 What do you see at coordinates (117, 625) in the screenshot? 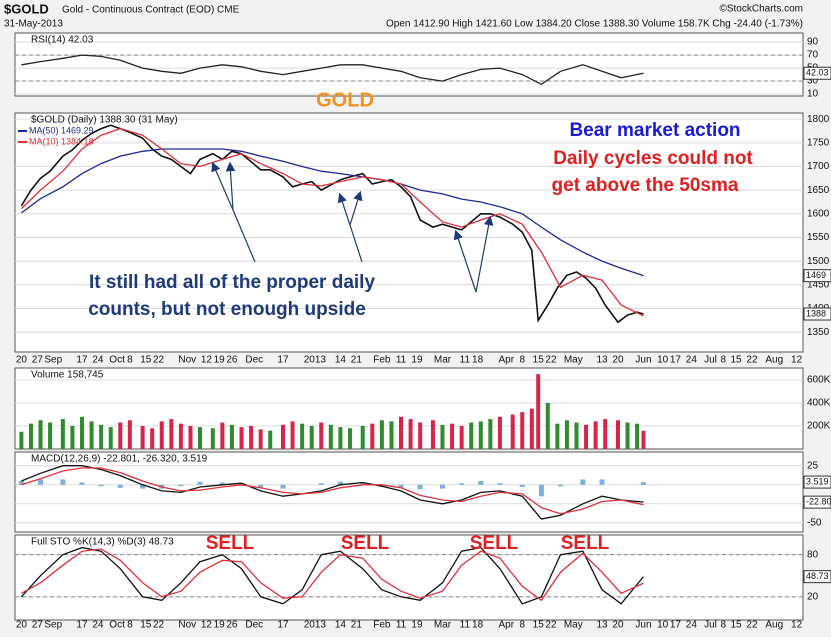
I see `x-tick-label: Oct` at bounding box center [117, 625].